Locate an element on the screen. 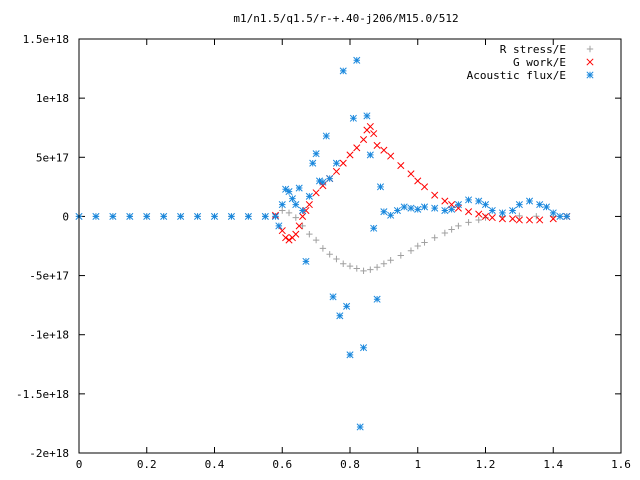 The height and width of the screenshot is (480, 640). chart-title: m1/n1.5/q1.5/r-+.40-j206/M15.0/512 is located at coordinates (345, 18).